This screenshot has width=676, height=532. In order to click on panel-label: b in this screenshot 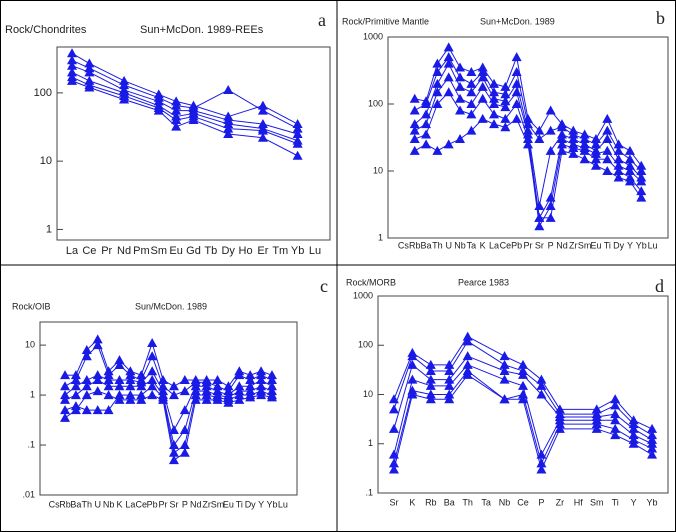, I will do `click(660, 18)`.